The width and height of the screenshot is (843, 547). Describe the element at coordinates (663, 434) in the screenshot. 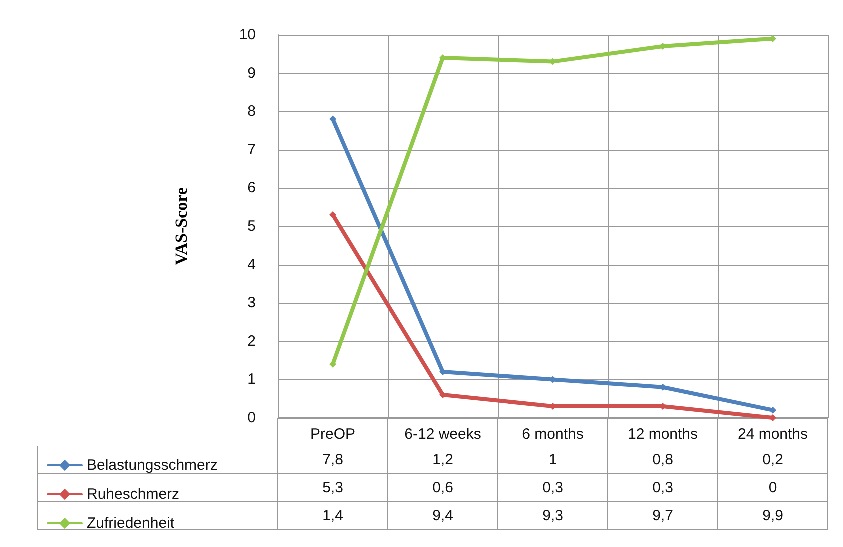

I see `x-tick-label: 12 months` at that location.